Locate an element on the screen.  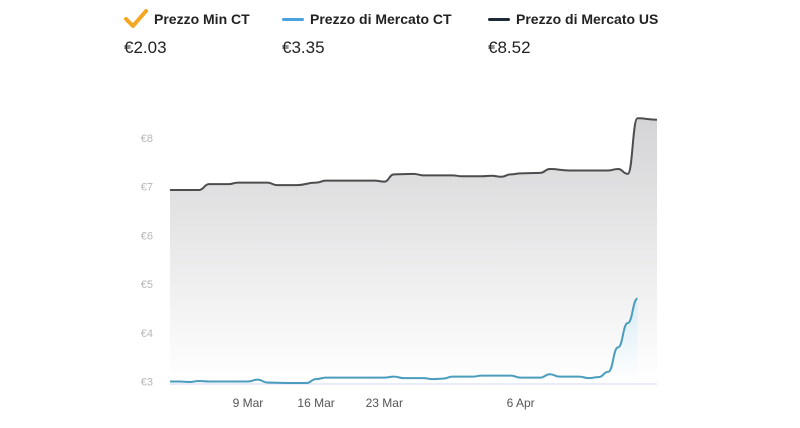
x-tick-label: 9 Mar is located at coordinates (248, 403).